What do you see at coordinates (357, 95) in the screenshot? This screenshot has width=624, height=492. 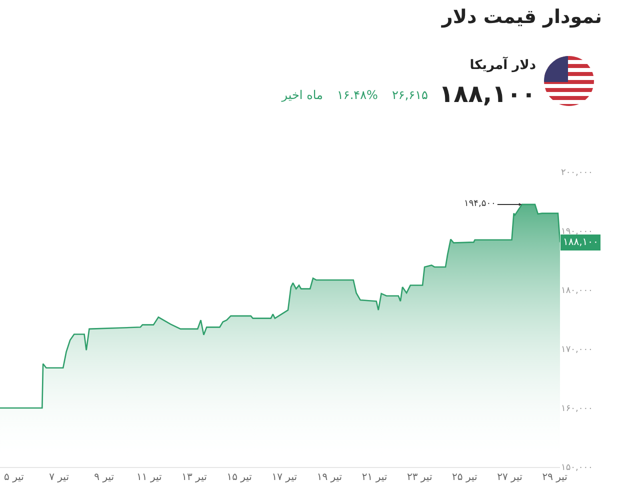 I see `text: ۱۶.۴۸%` at bounding box center [357, 95].